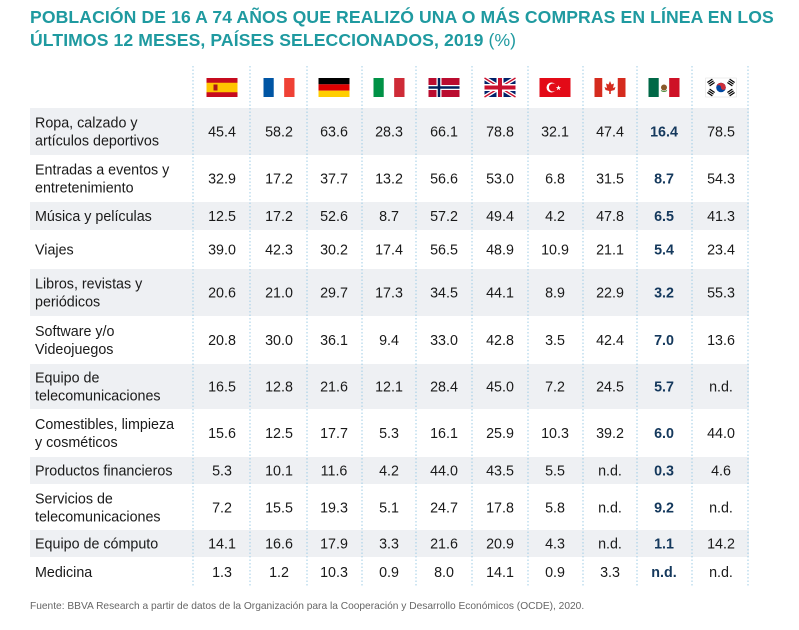 The image size is (799, 630). What do you see at coordinates (555, 294) in the screenshot?
I see `data-cell: 8.9` at bounding box center [555, 294].